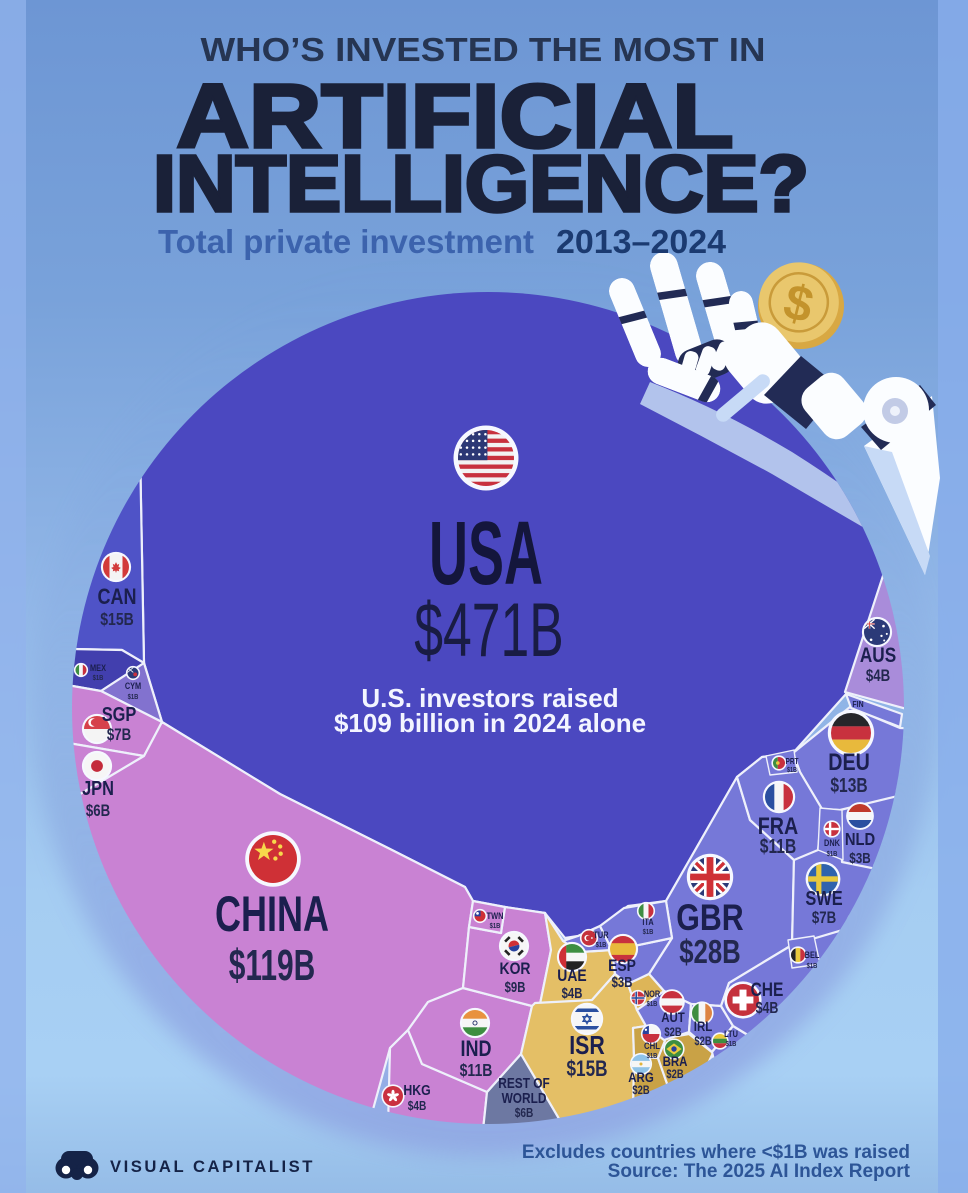  What do you see at coordinates (641, 1077) in the screenshot?
I see `svg-text: ARG` at bounding box center [641, 1077].